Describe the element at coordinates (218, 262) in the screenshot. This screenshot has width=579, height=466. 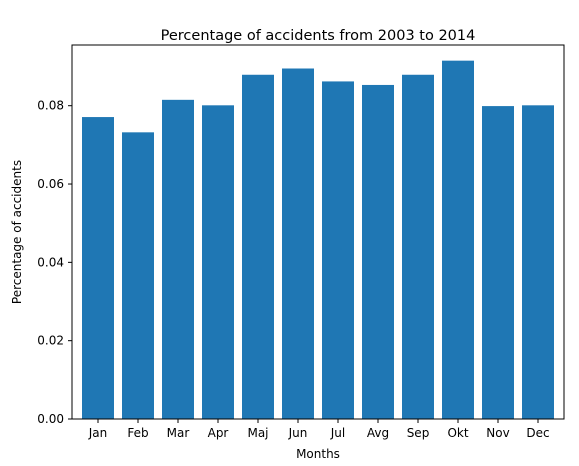
I see `bar-apr` at that location.